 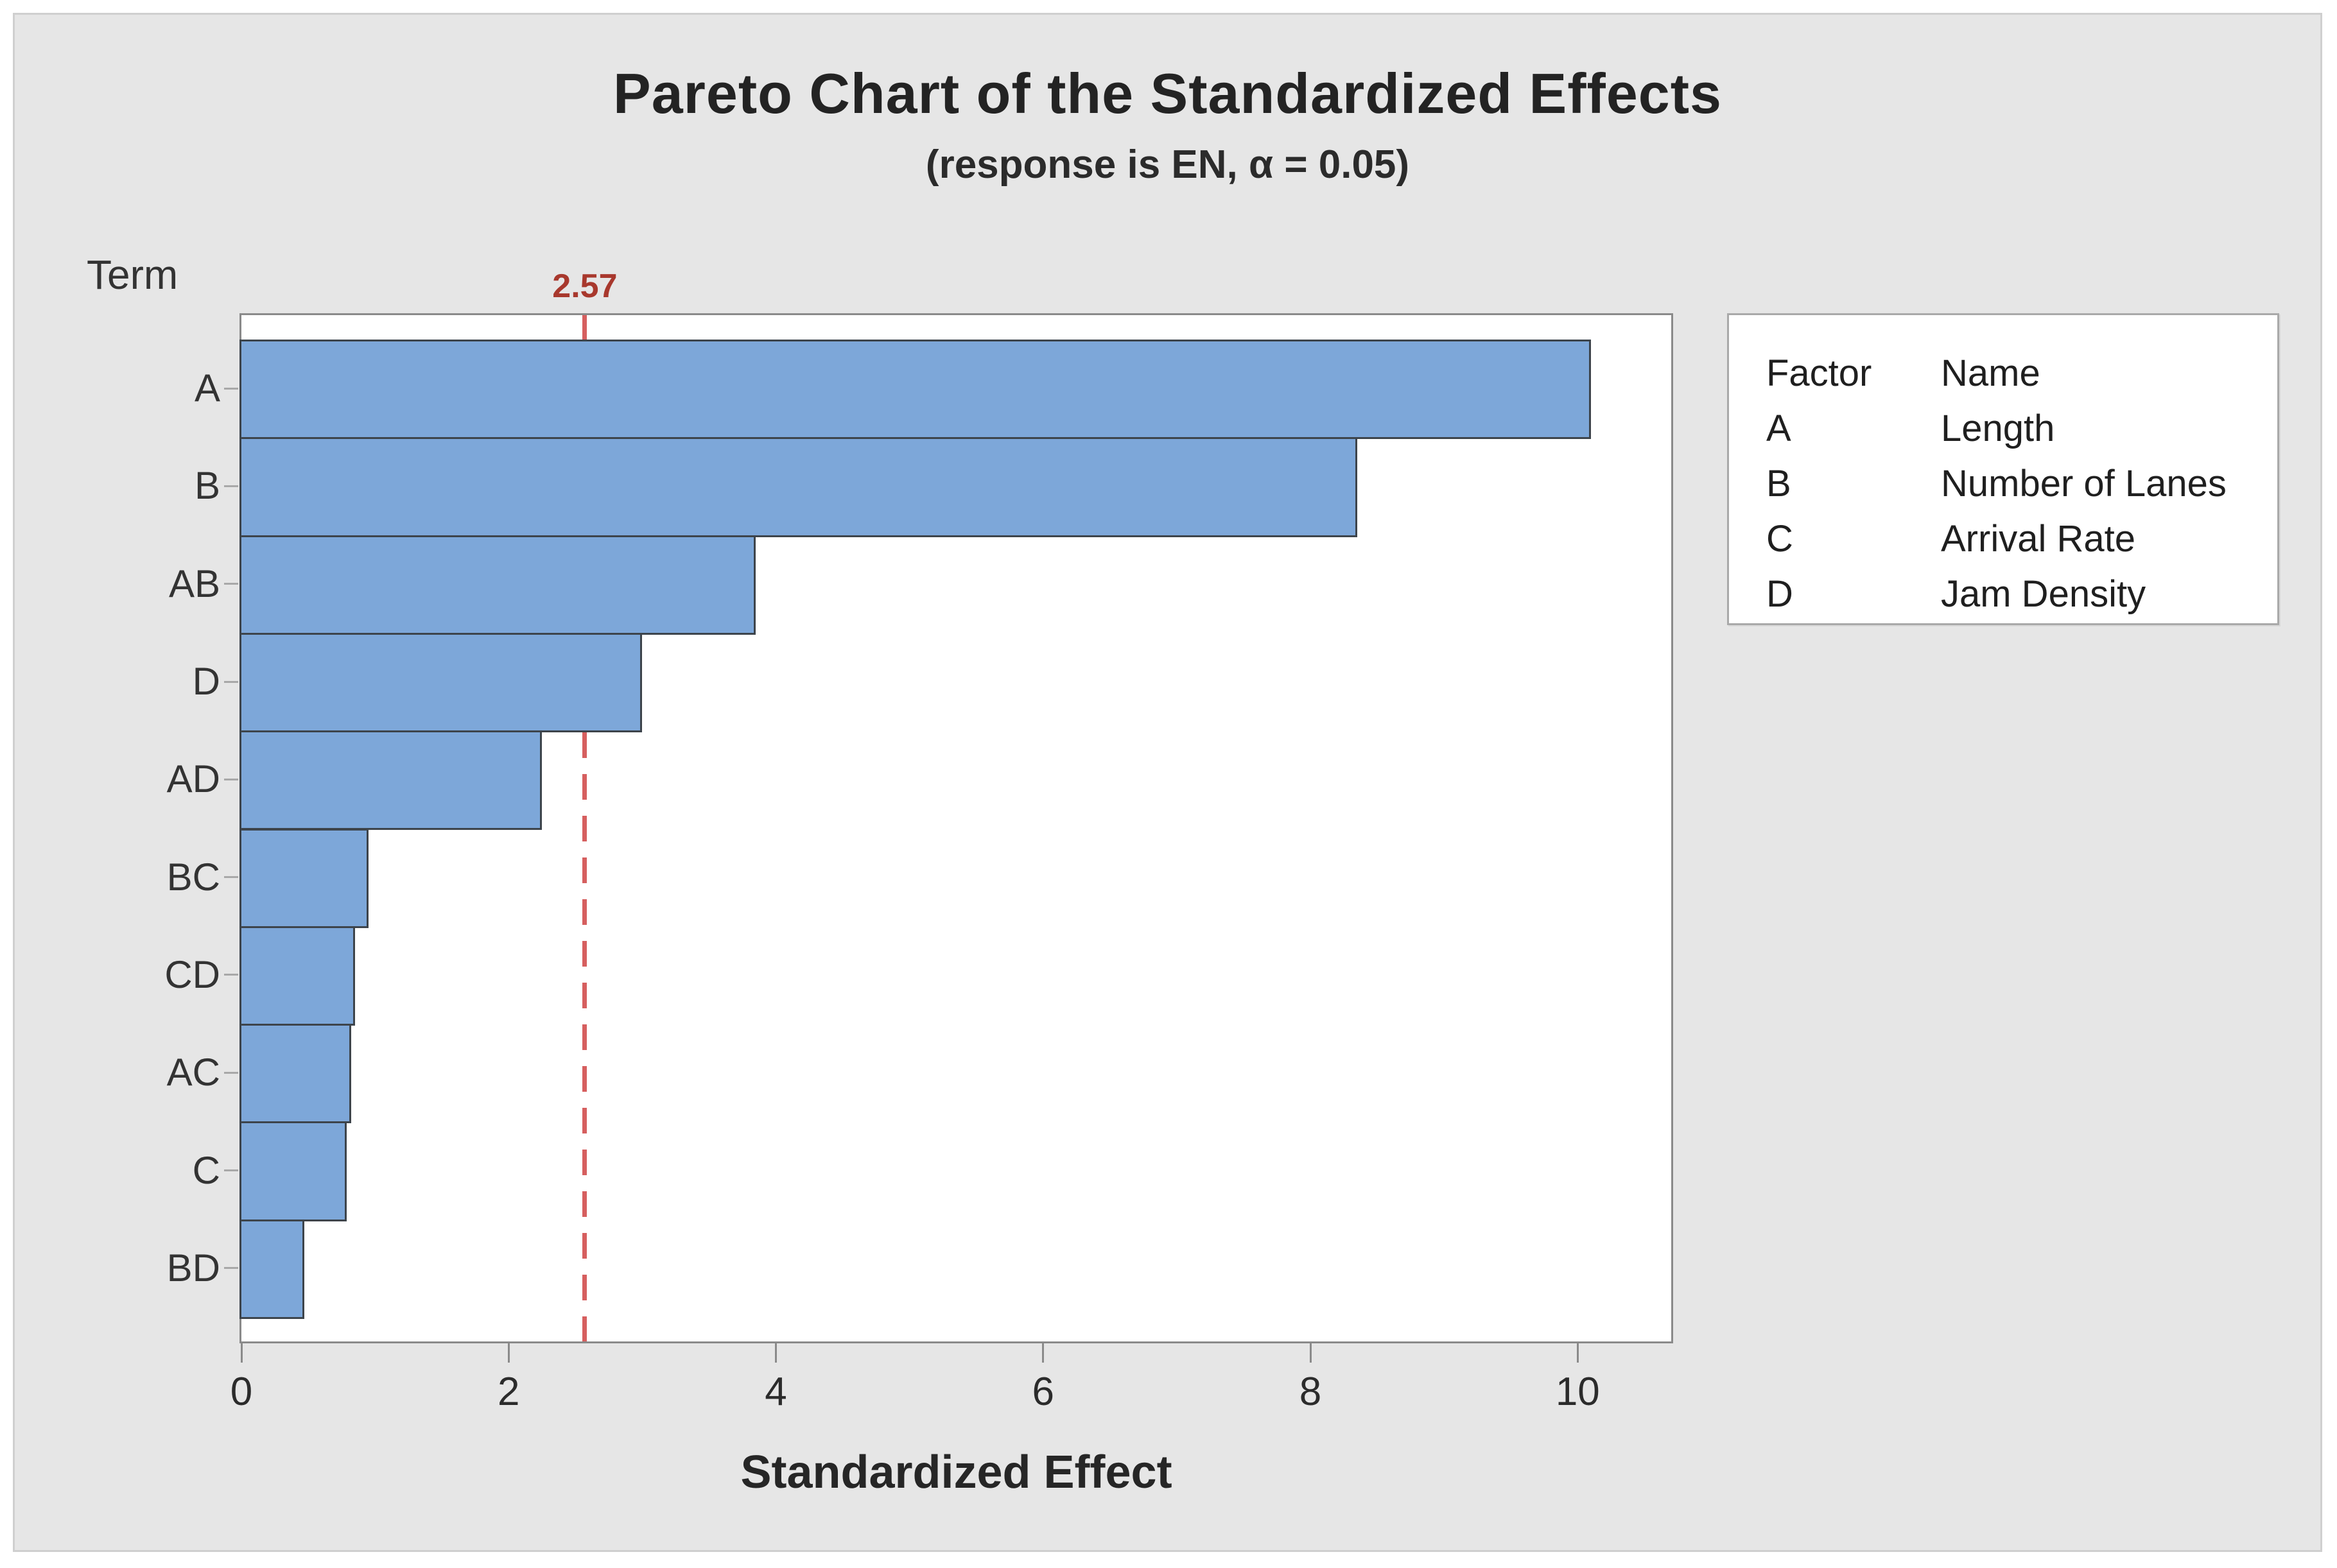 I want to click on legend-name: Number of Lanes, so click(x=2084, y=483).